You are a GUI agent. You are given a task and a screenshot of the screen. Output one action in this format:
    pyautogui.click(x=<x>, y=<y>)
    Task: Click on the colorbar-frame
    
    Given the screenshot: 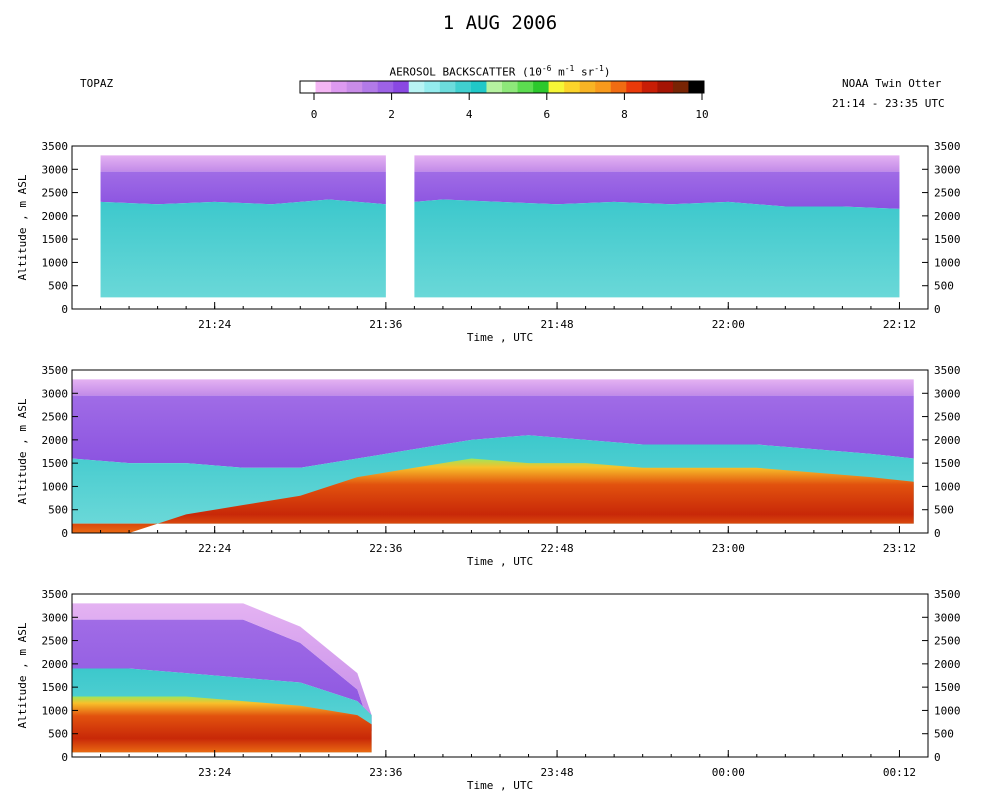 What is the action you would take?
    pyautogui.click(x=502, y=87)
    